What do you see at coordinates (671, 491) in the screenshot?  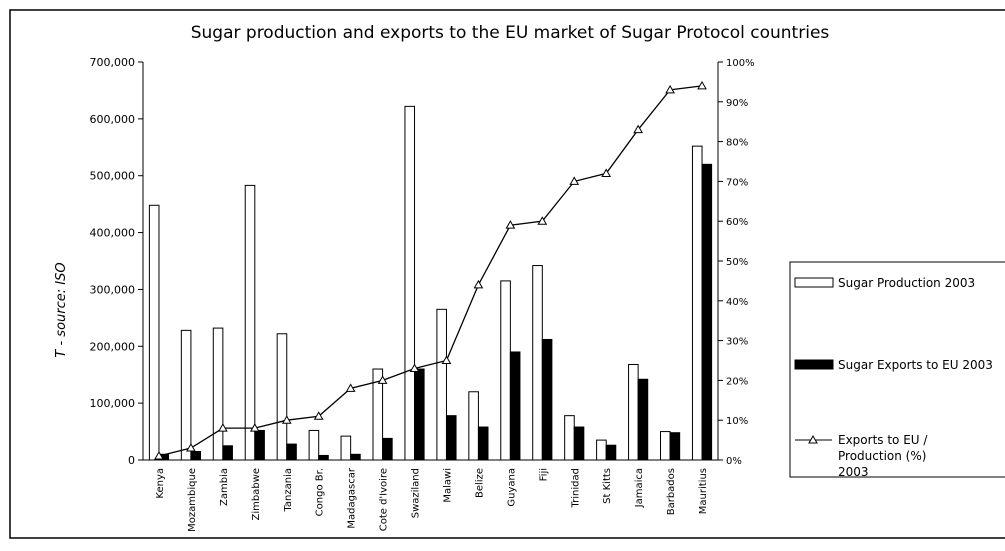 I see `x-tick-label: Barbados` at bounding box center [671, 491].